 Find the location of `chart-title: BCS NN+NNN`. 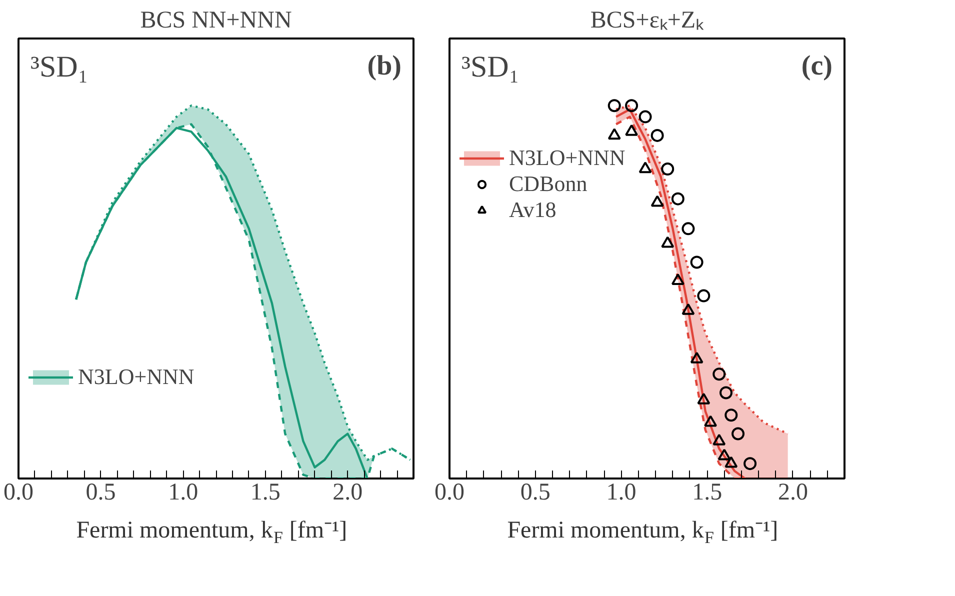

chart-title: BCS NN+NNN is located at coordinates (216, 21).